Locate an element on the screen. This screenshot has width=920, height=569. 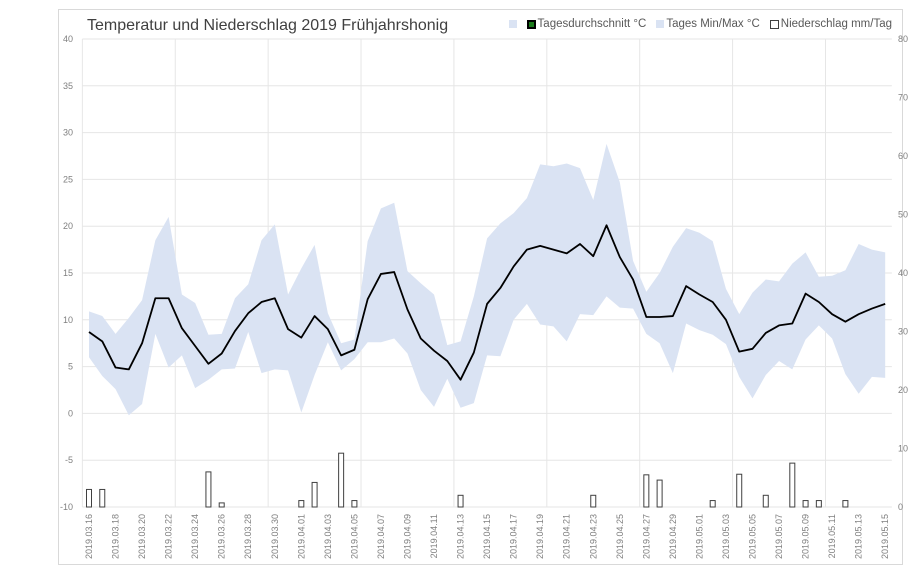
legend-item-mean: Tagesdurchschnitt °C is located at coordinates (586, 24).